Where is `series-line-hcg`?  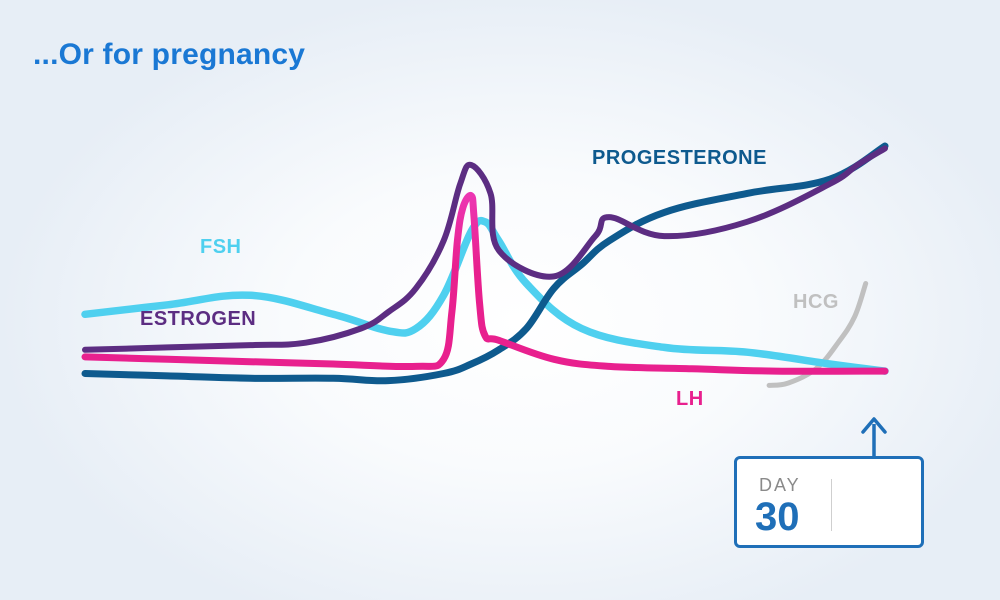
series-line-hcg is located at coordinates (817, 334).